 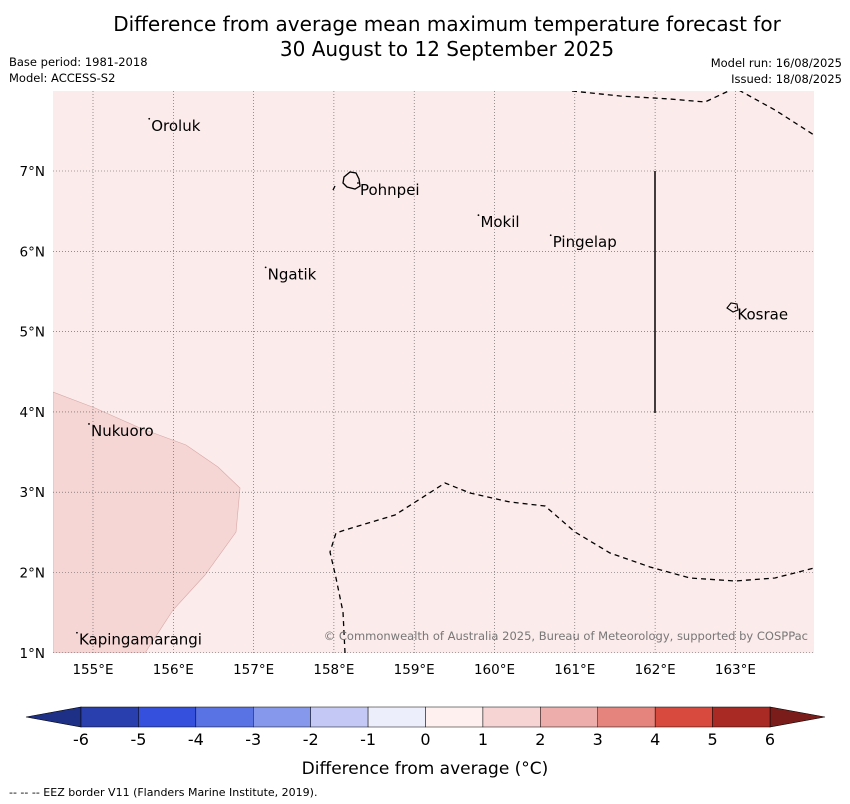 What do you see at coordinates (196, 739) in the screenshot?
I see `colorbar-tick-label: -4` at bounding box center [196, 739].